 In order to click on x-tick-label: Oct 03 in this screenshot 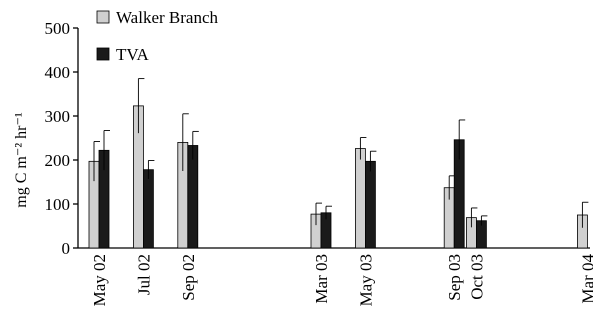, I will do `click(476, 277)`.